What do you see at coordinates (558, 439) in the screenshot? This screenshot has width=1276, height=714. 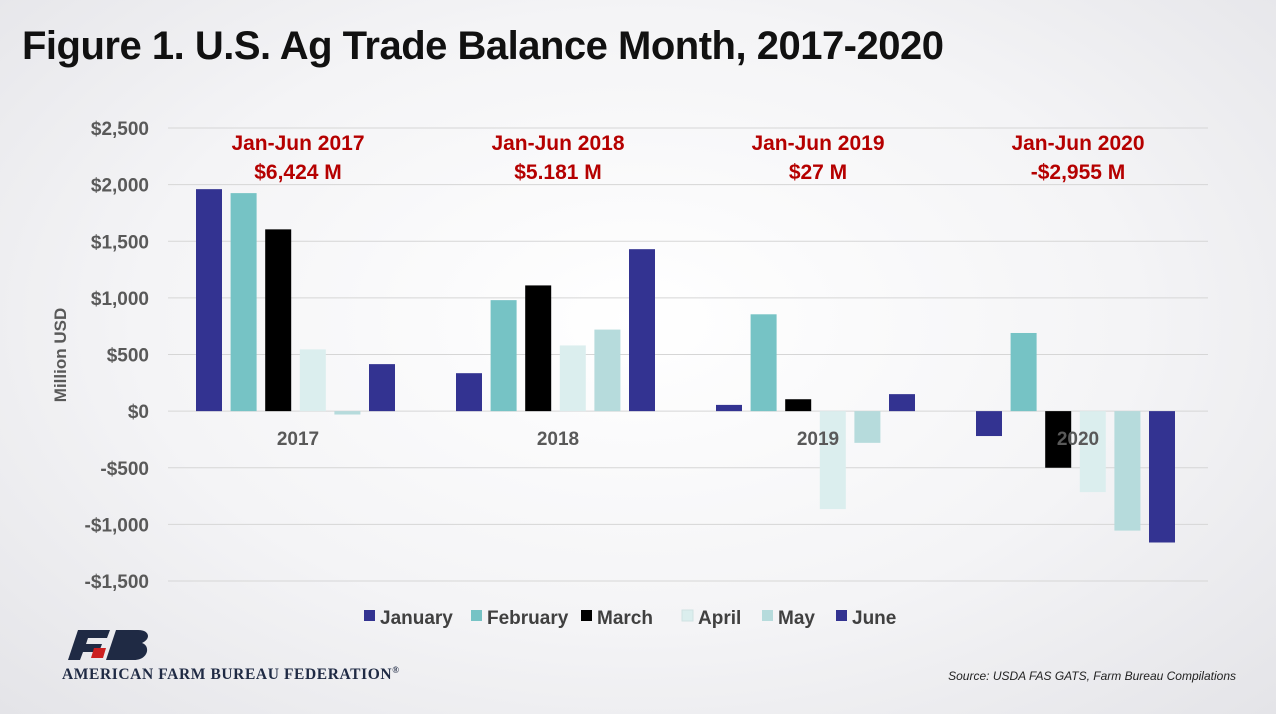 I see `x-category-label: 2018` at bounding box center [558, 439].